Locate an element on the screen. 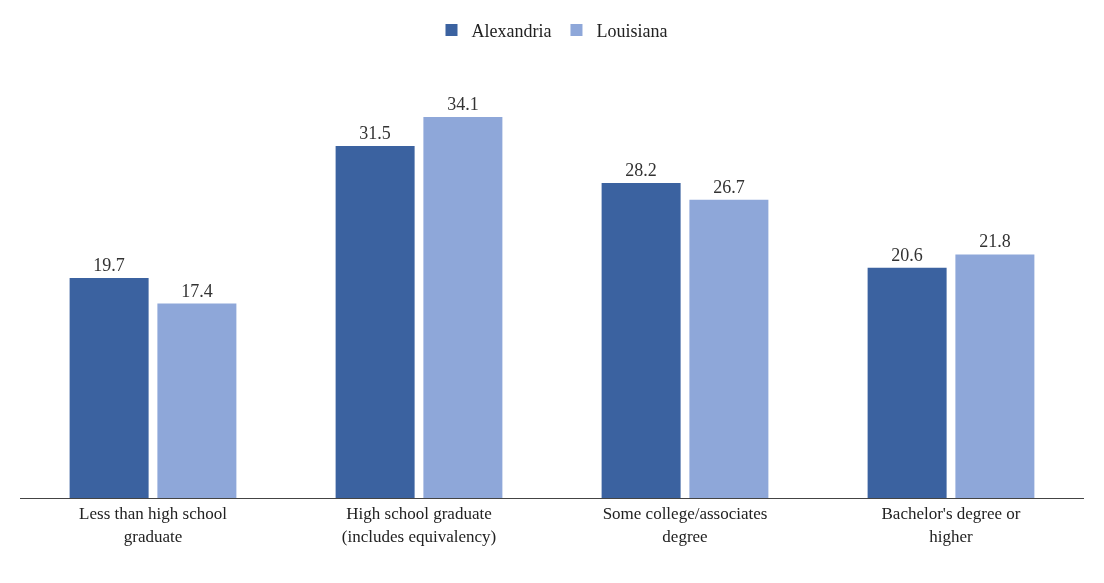 This screenshot has height=583, width=1104. legend-label: Louisiana is located at coordinates (632, 31).